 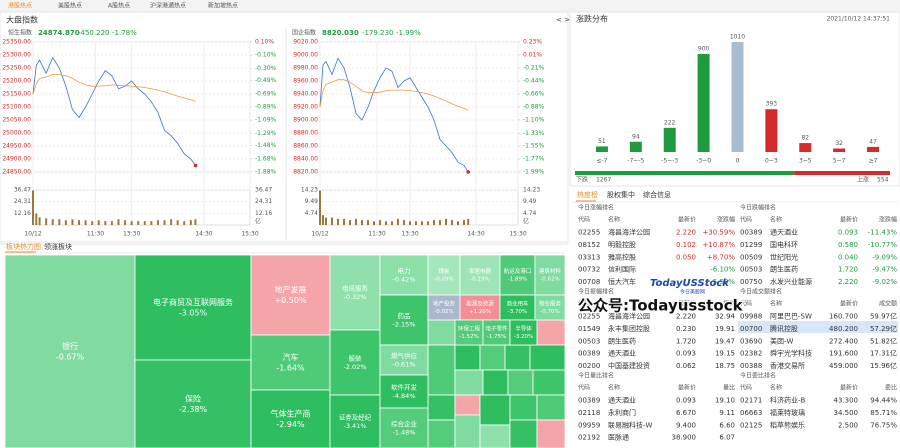 What do you see at coordinates (291, 414) in the screenshot?
I see `sector-name: 气体生产商` at bounding box center [291, 414].